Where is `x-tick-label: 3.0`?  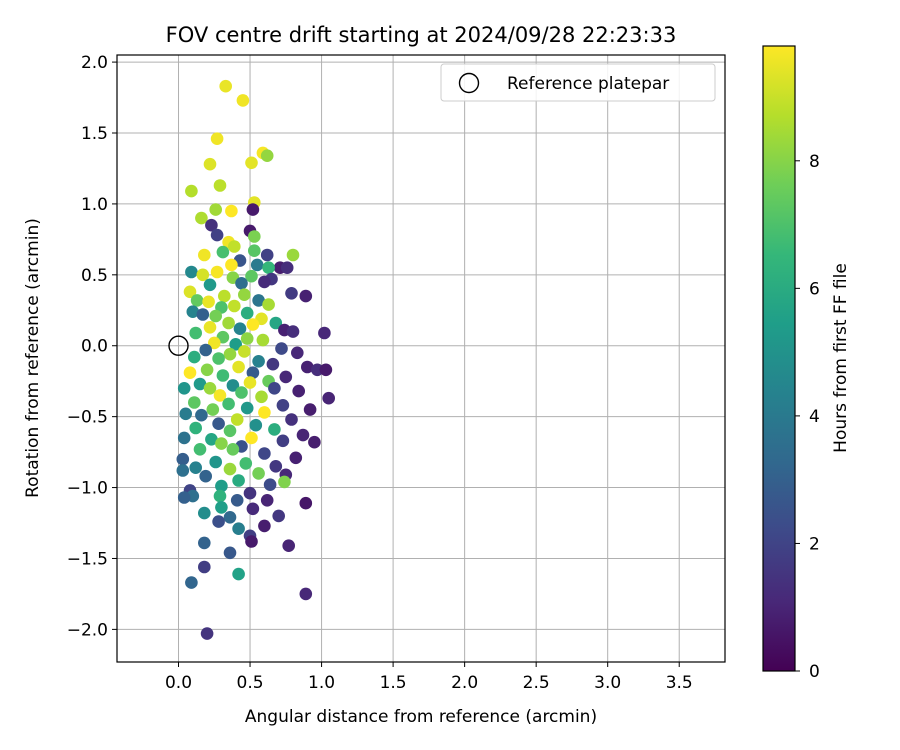 x-tick-label: 3.0 is located at coordinates (607, 683).